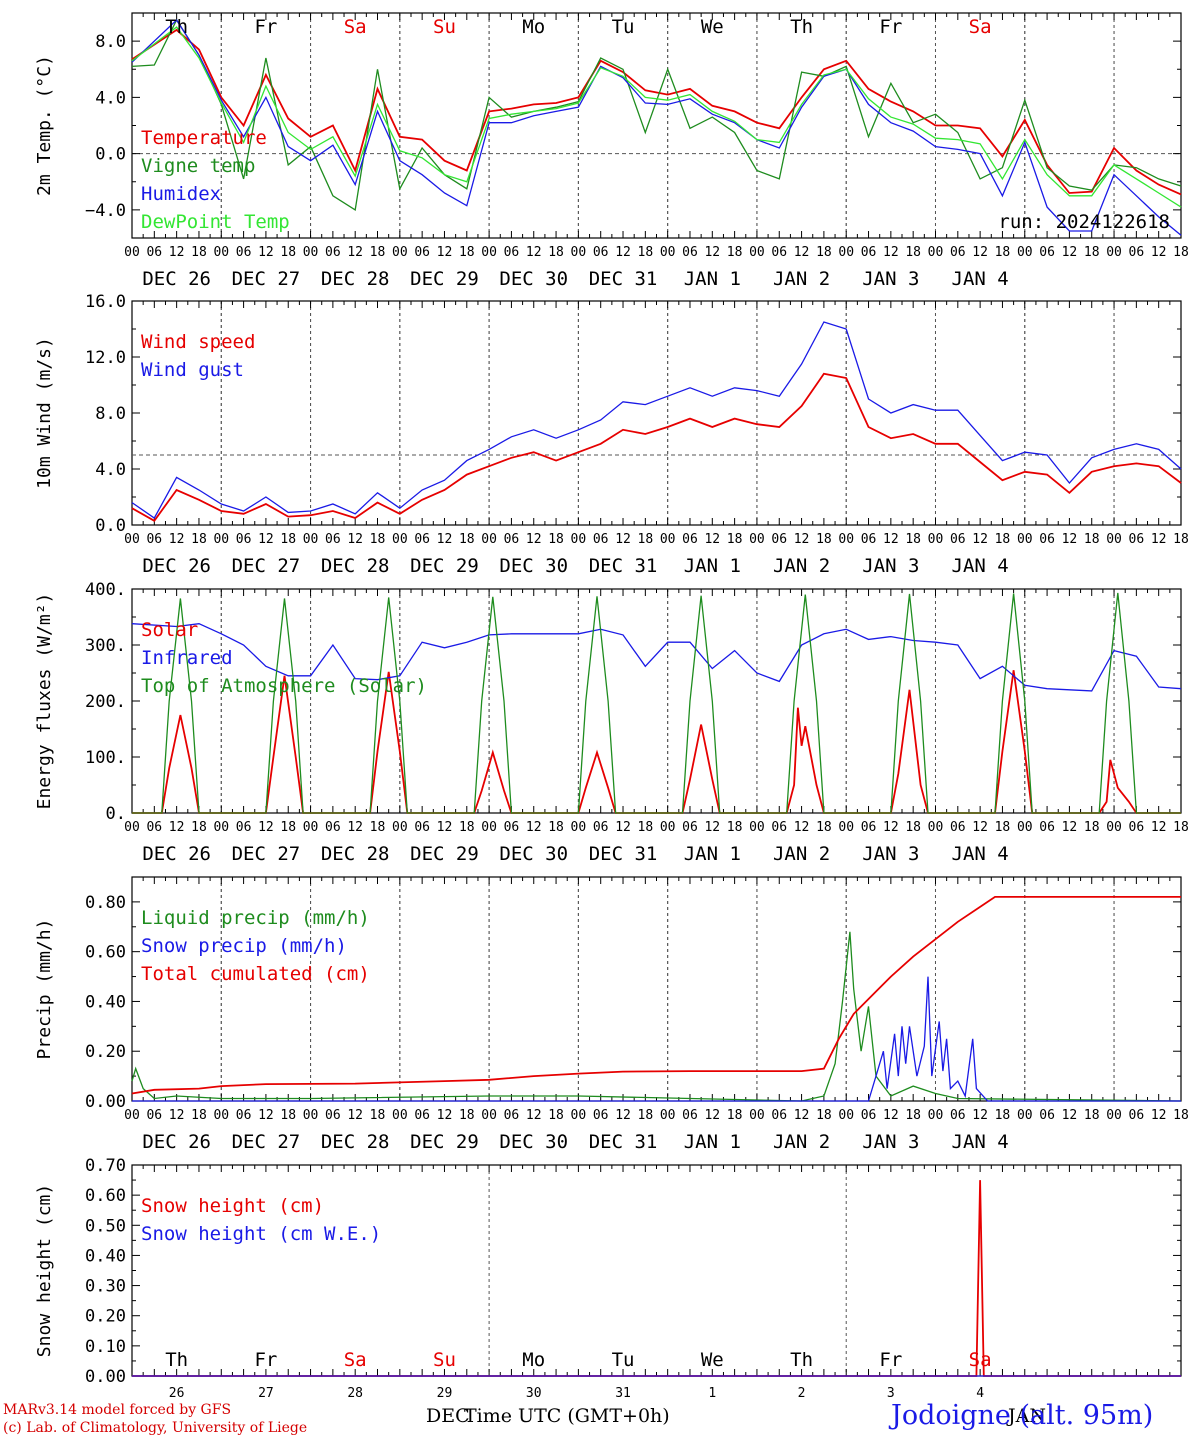  What do you see at coordinates (176, 279) in the screenshot?
I see `x-date-label: DEC 26` at bounding box center [176, 279].